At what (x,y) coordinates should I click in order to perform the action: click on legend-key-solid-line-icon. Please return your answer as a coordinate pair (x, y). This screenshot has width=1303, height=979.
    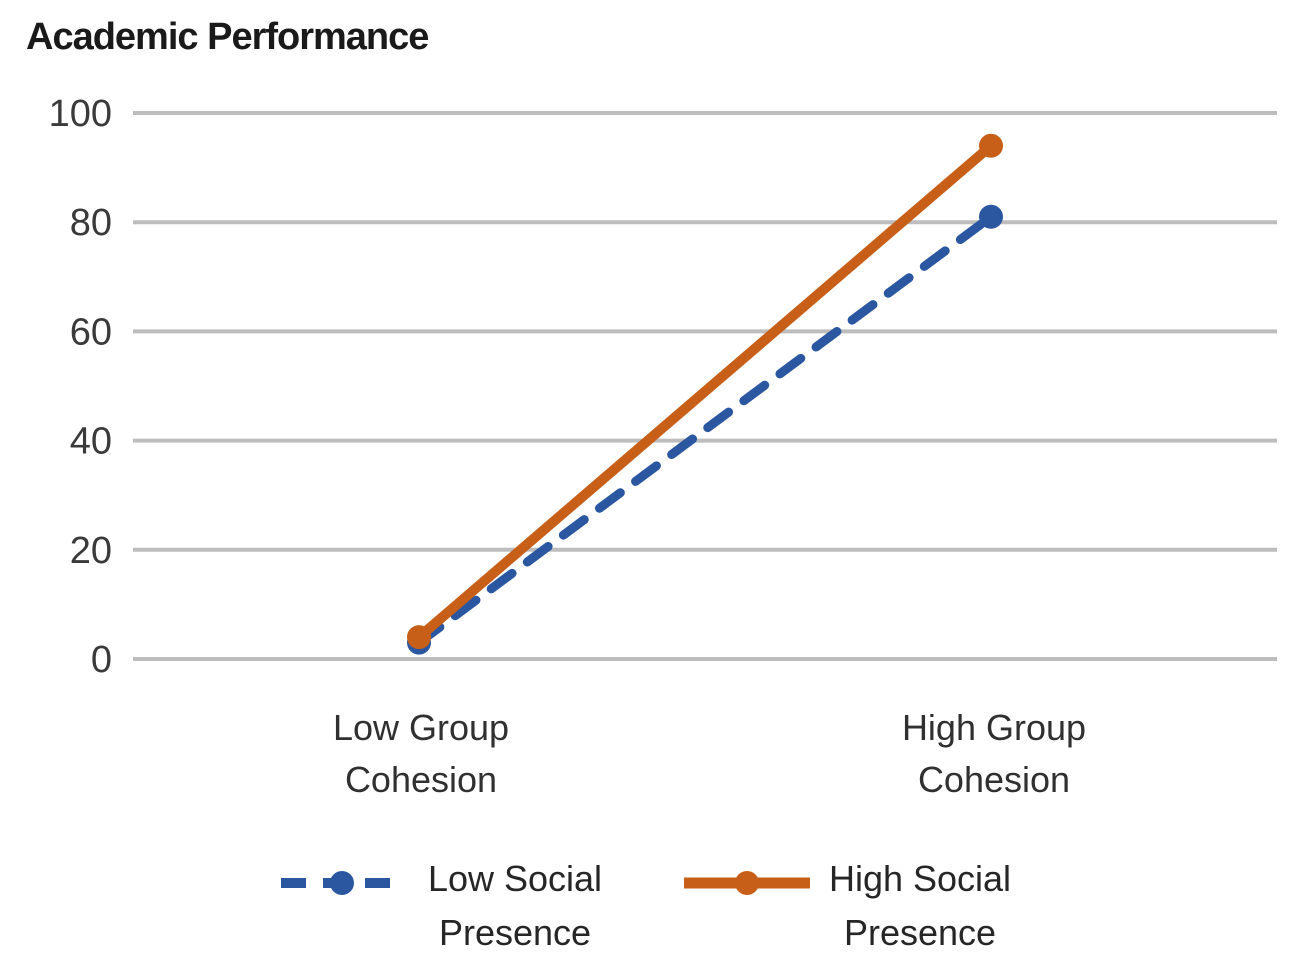
    Looking at the image, I should click on (746, 883).